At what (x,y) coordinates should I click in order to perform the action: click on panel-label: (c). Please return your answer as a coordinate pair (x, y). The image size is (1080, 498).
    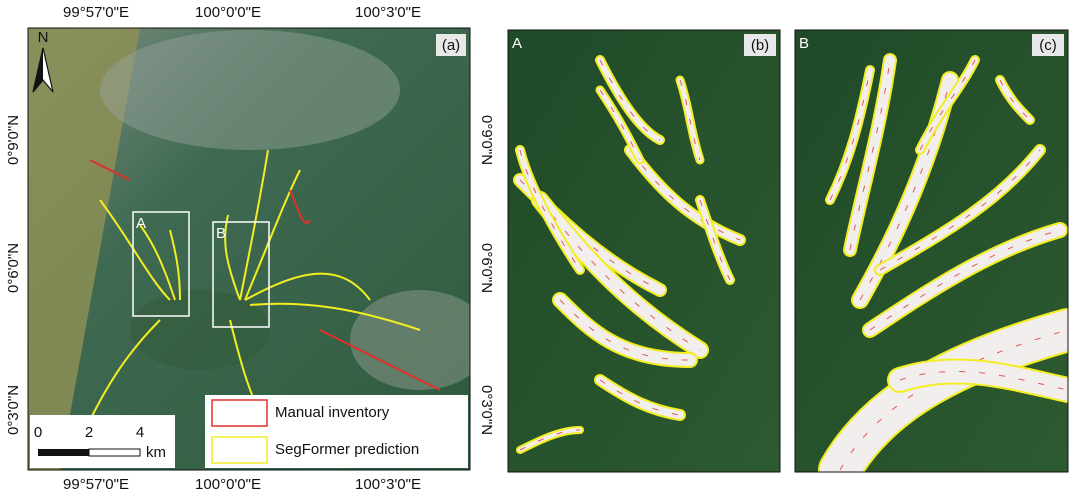
    Looking at the image, I should click on (1048, 45).